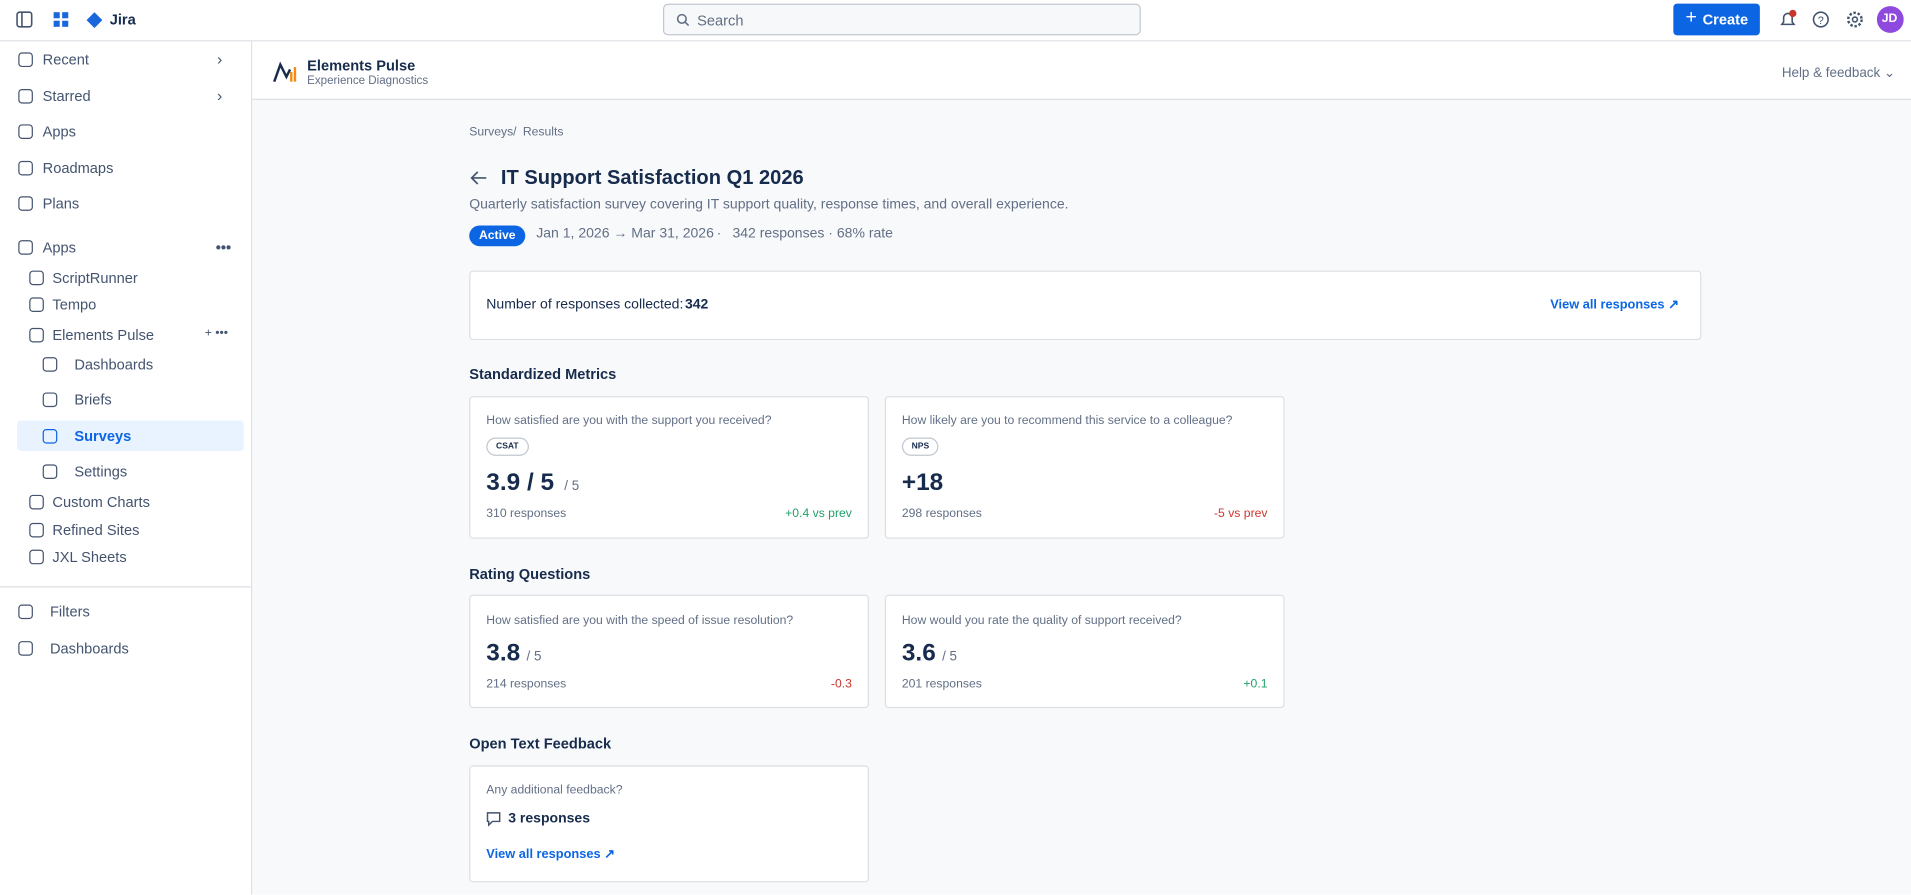 The width and height of the screenshot is (1911, 895). Describe the element at coordinates (720, 21) in the screenshot. I see `search-placeholder: Search` at that location.